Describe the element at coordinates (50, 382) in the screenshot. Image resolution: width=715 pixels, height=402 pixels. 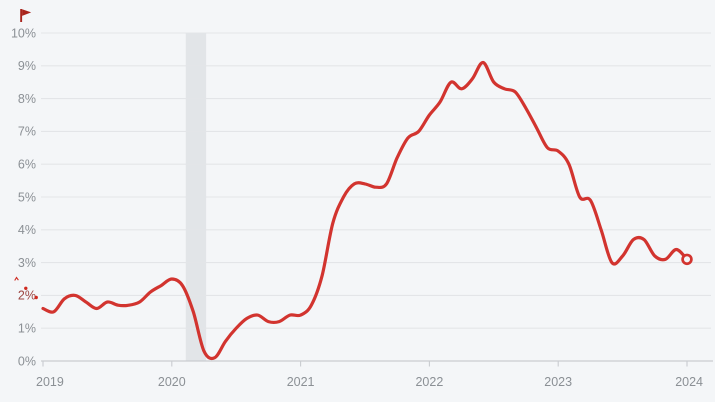
I see `x-axis-label: 2019` at that location.